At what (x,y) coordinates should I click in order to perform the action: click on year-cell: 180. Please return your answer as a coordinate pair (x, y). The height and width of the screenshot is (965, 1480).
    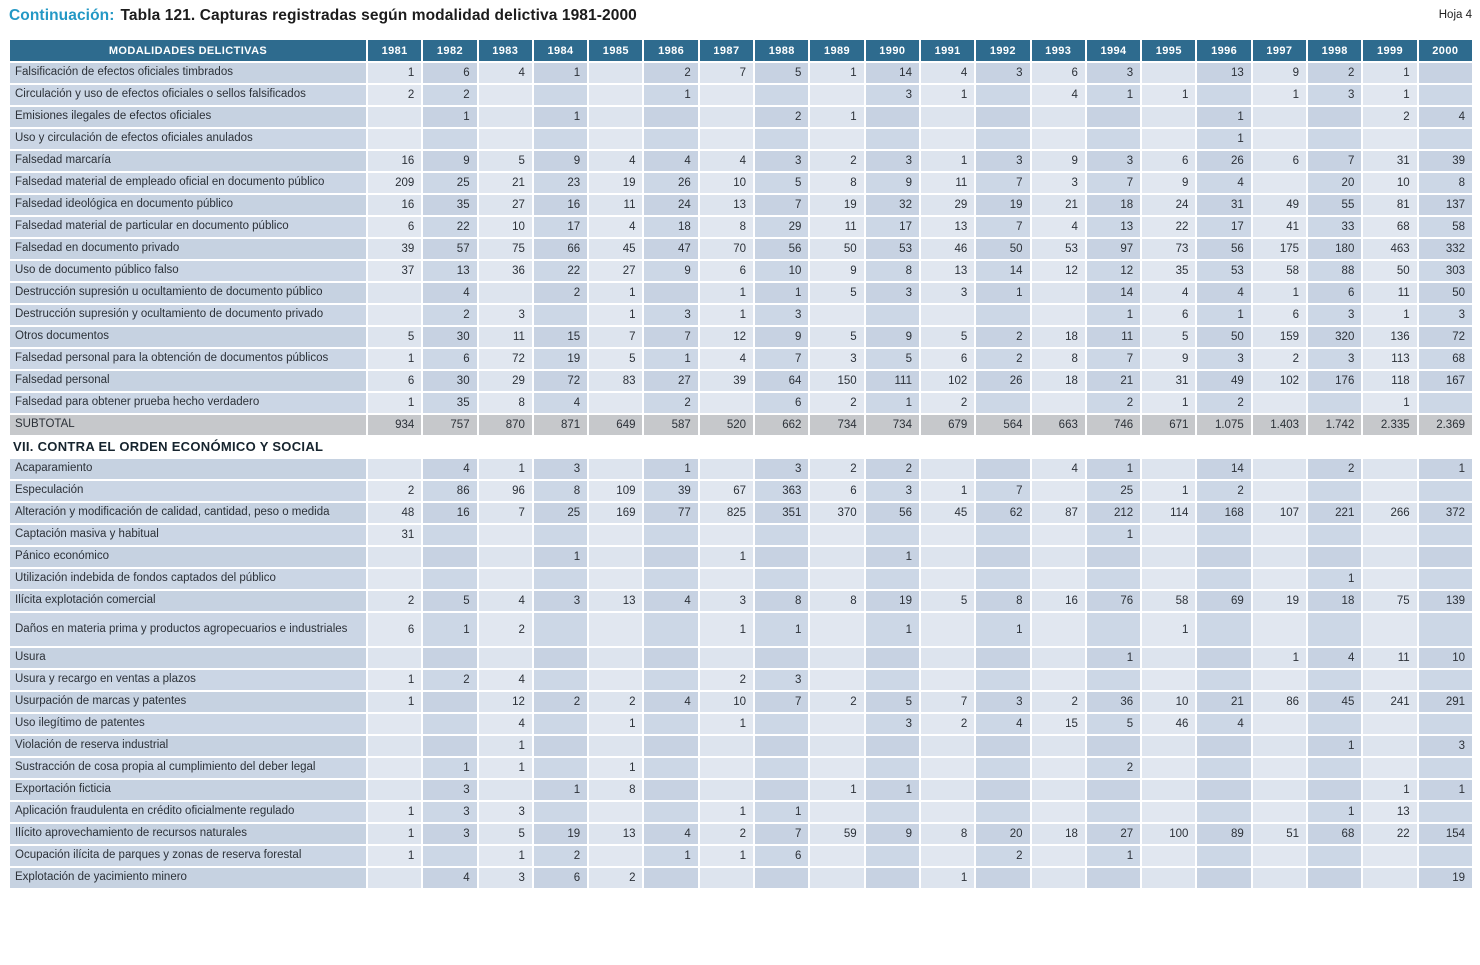
    Looking at the image, I should click on (1335, 249).